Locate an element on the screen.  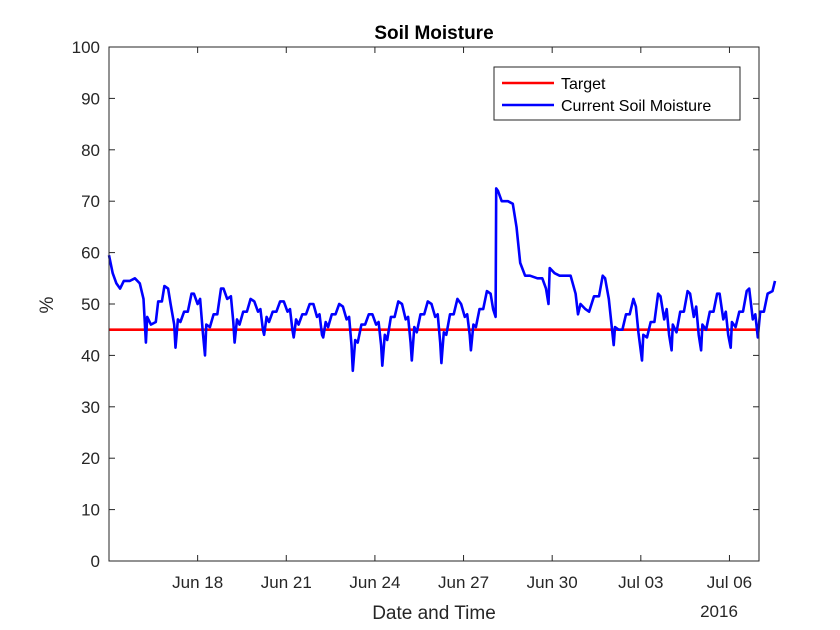
x-tick-label: Jul 03 is located at coordinates (640, 582).